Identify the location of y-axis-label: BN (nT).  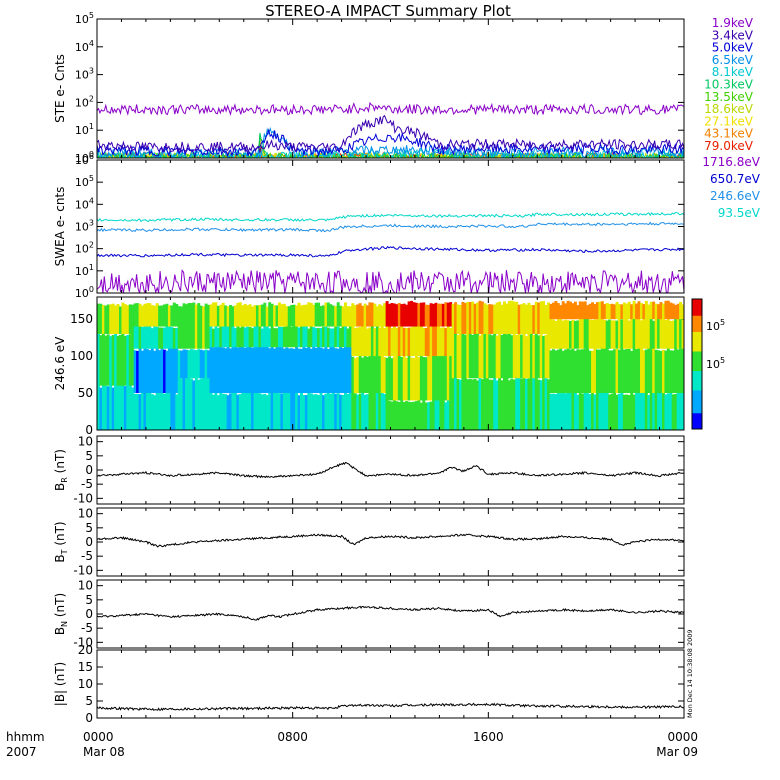
(61, 614).